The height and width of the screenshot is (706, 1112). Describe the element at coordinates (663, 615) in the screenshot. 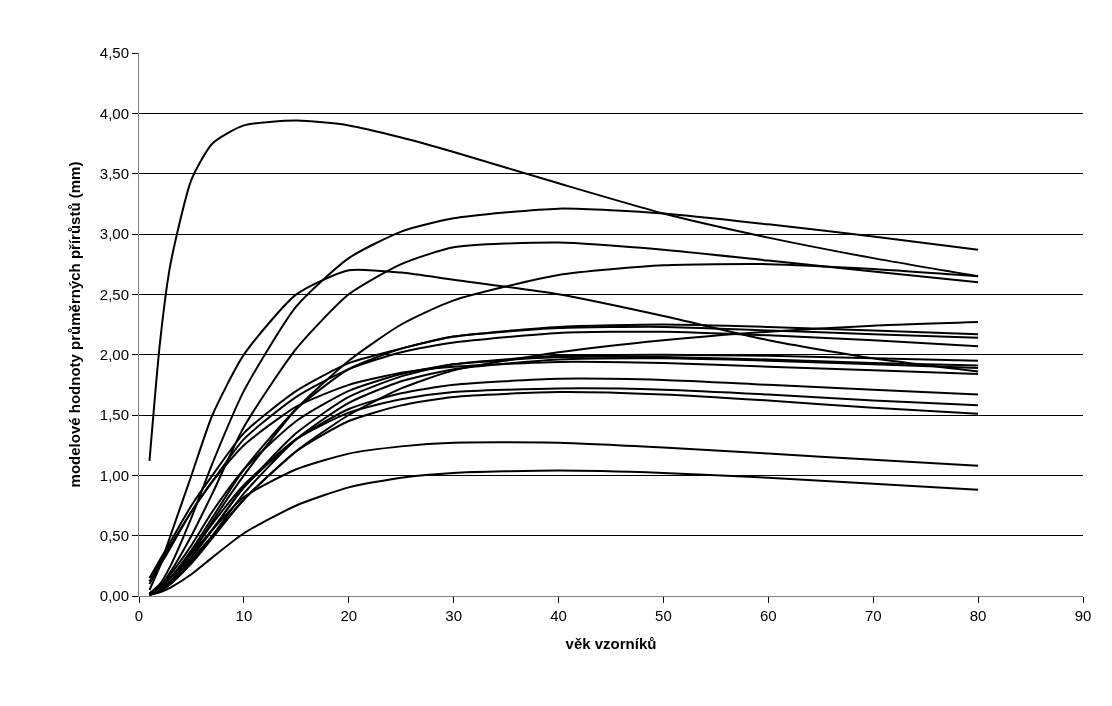

I see `x-tick-label: 50` at that location.